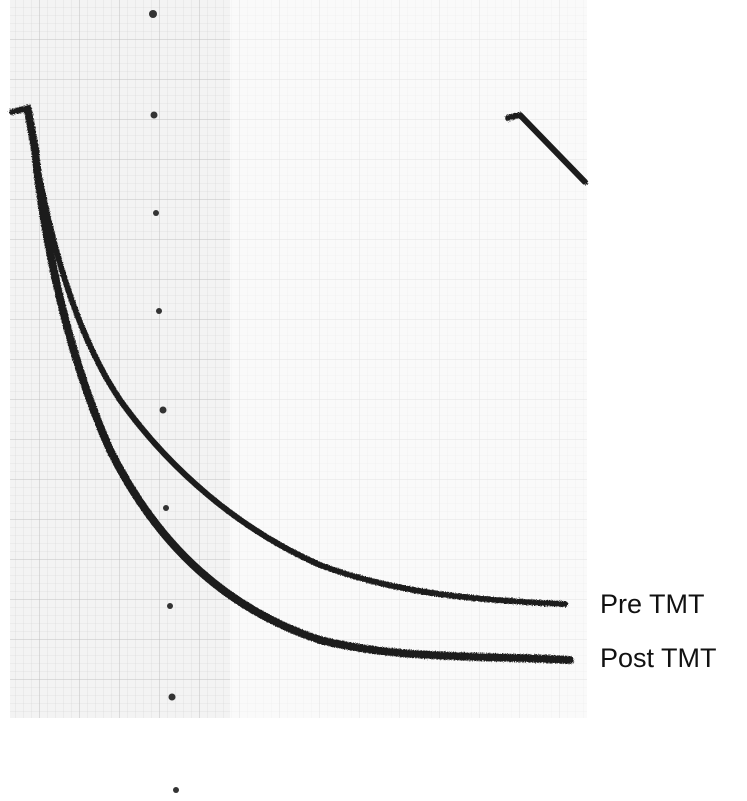 The image size is (747, 801). Describe the element at coordinates (164, 401) in the screenshot. I see `timing-dots` at that location.